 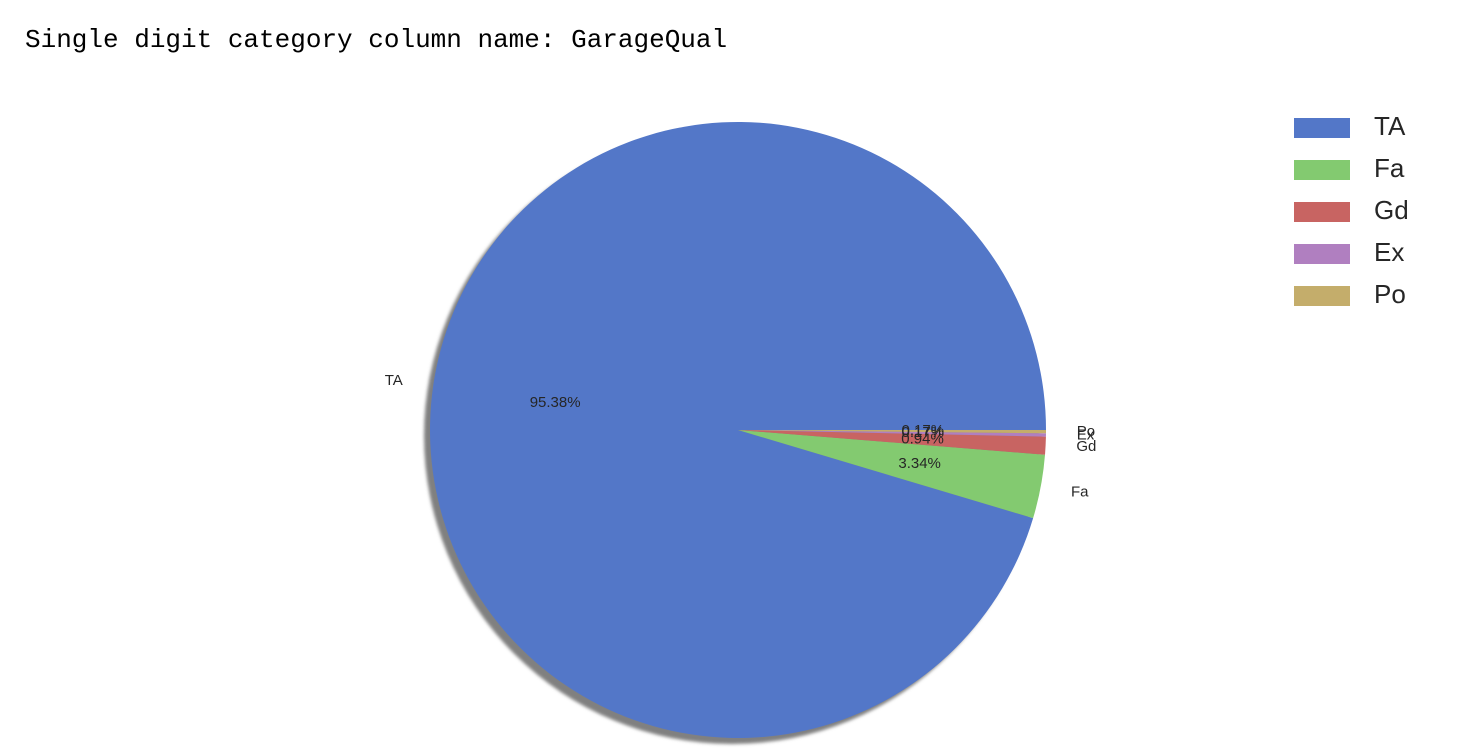 What do you see at coordinates (555, 402) in the screenshot?
I see `slice-percent-ta: 95.38%` at bounding box center [555, 402].